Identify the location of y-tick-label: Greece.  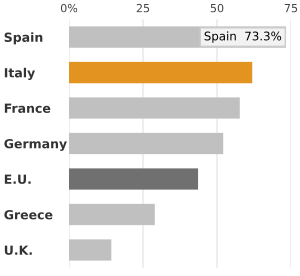
(28, 215).